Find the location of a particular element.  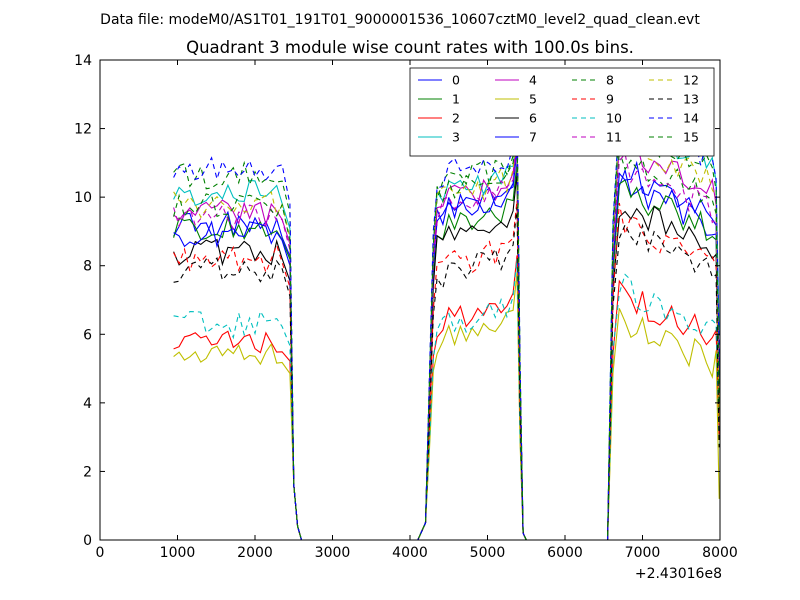

x-tick-label-4000: 4000 is located at coordinates (410, 553).